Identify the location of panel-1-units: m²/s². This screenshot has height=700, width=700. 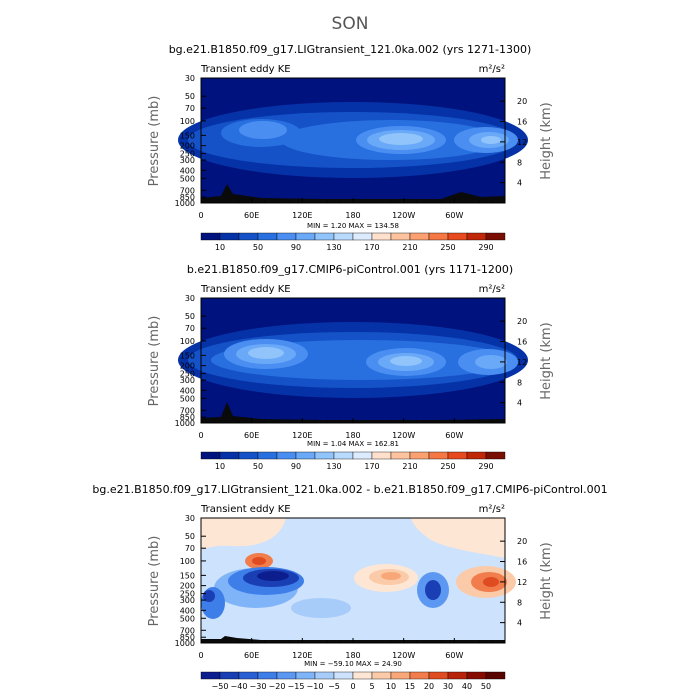
(492, 69).